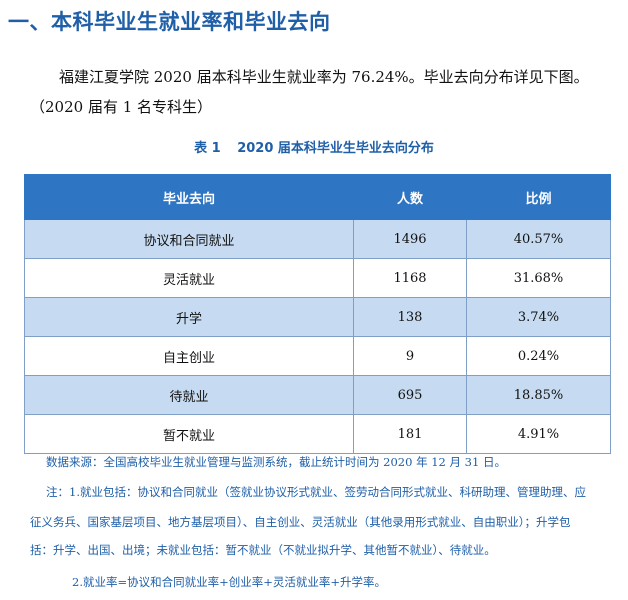  What do you see at coordinates (189, 278) in the screenshot?
I see `cell-destination: 灵活就业` at bounding box center [189, 278].